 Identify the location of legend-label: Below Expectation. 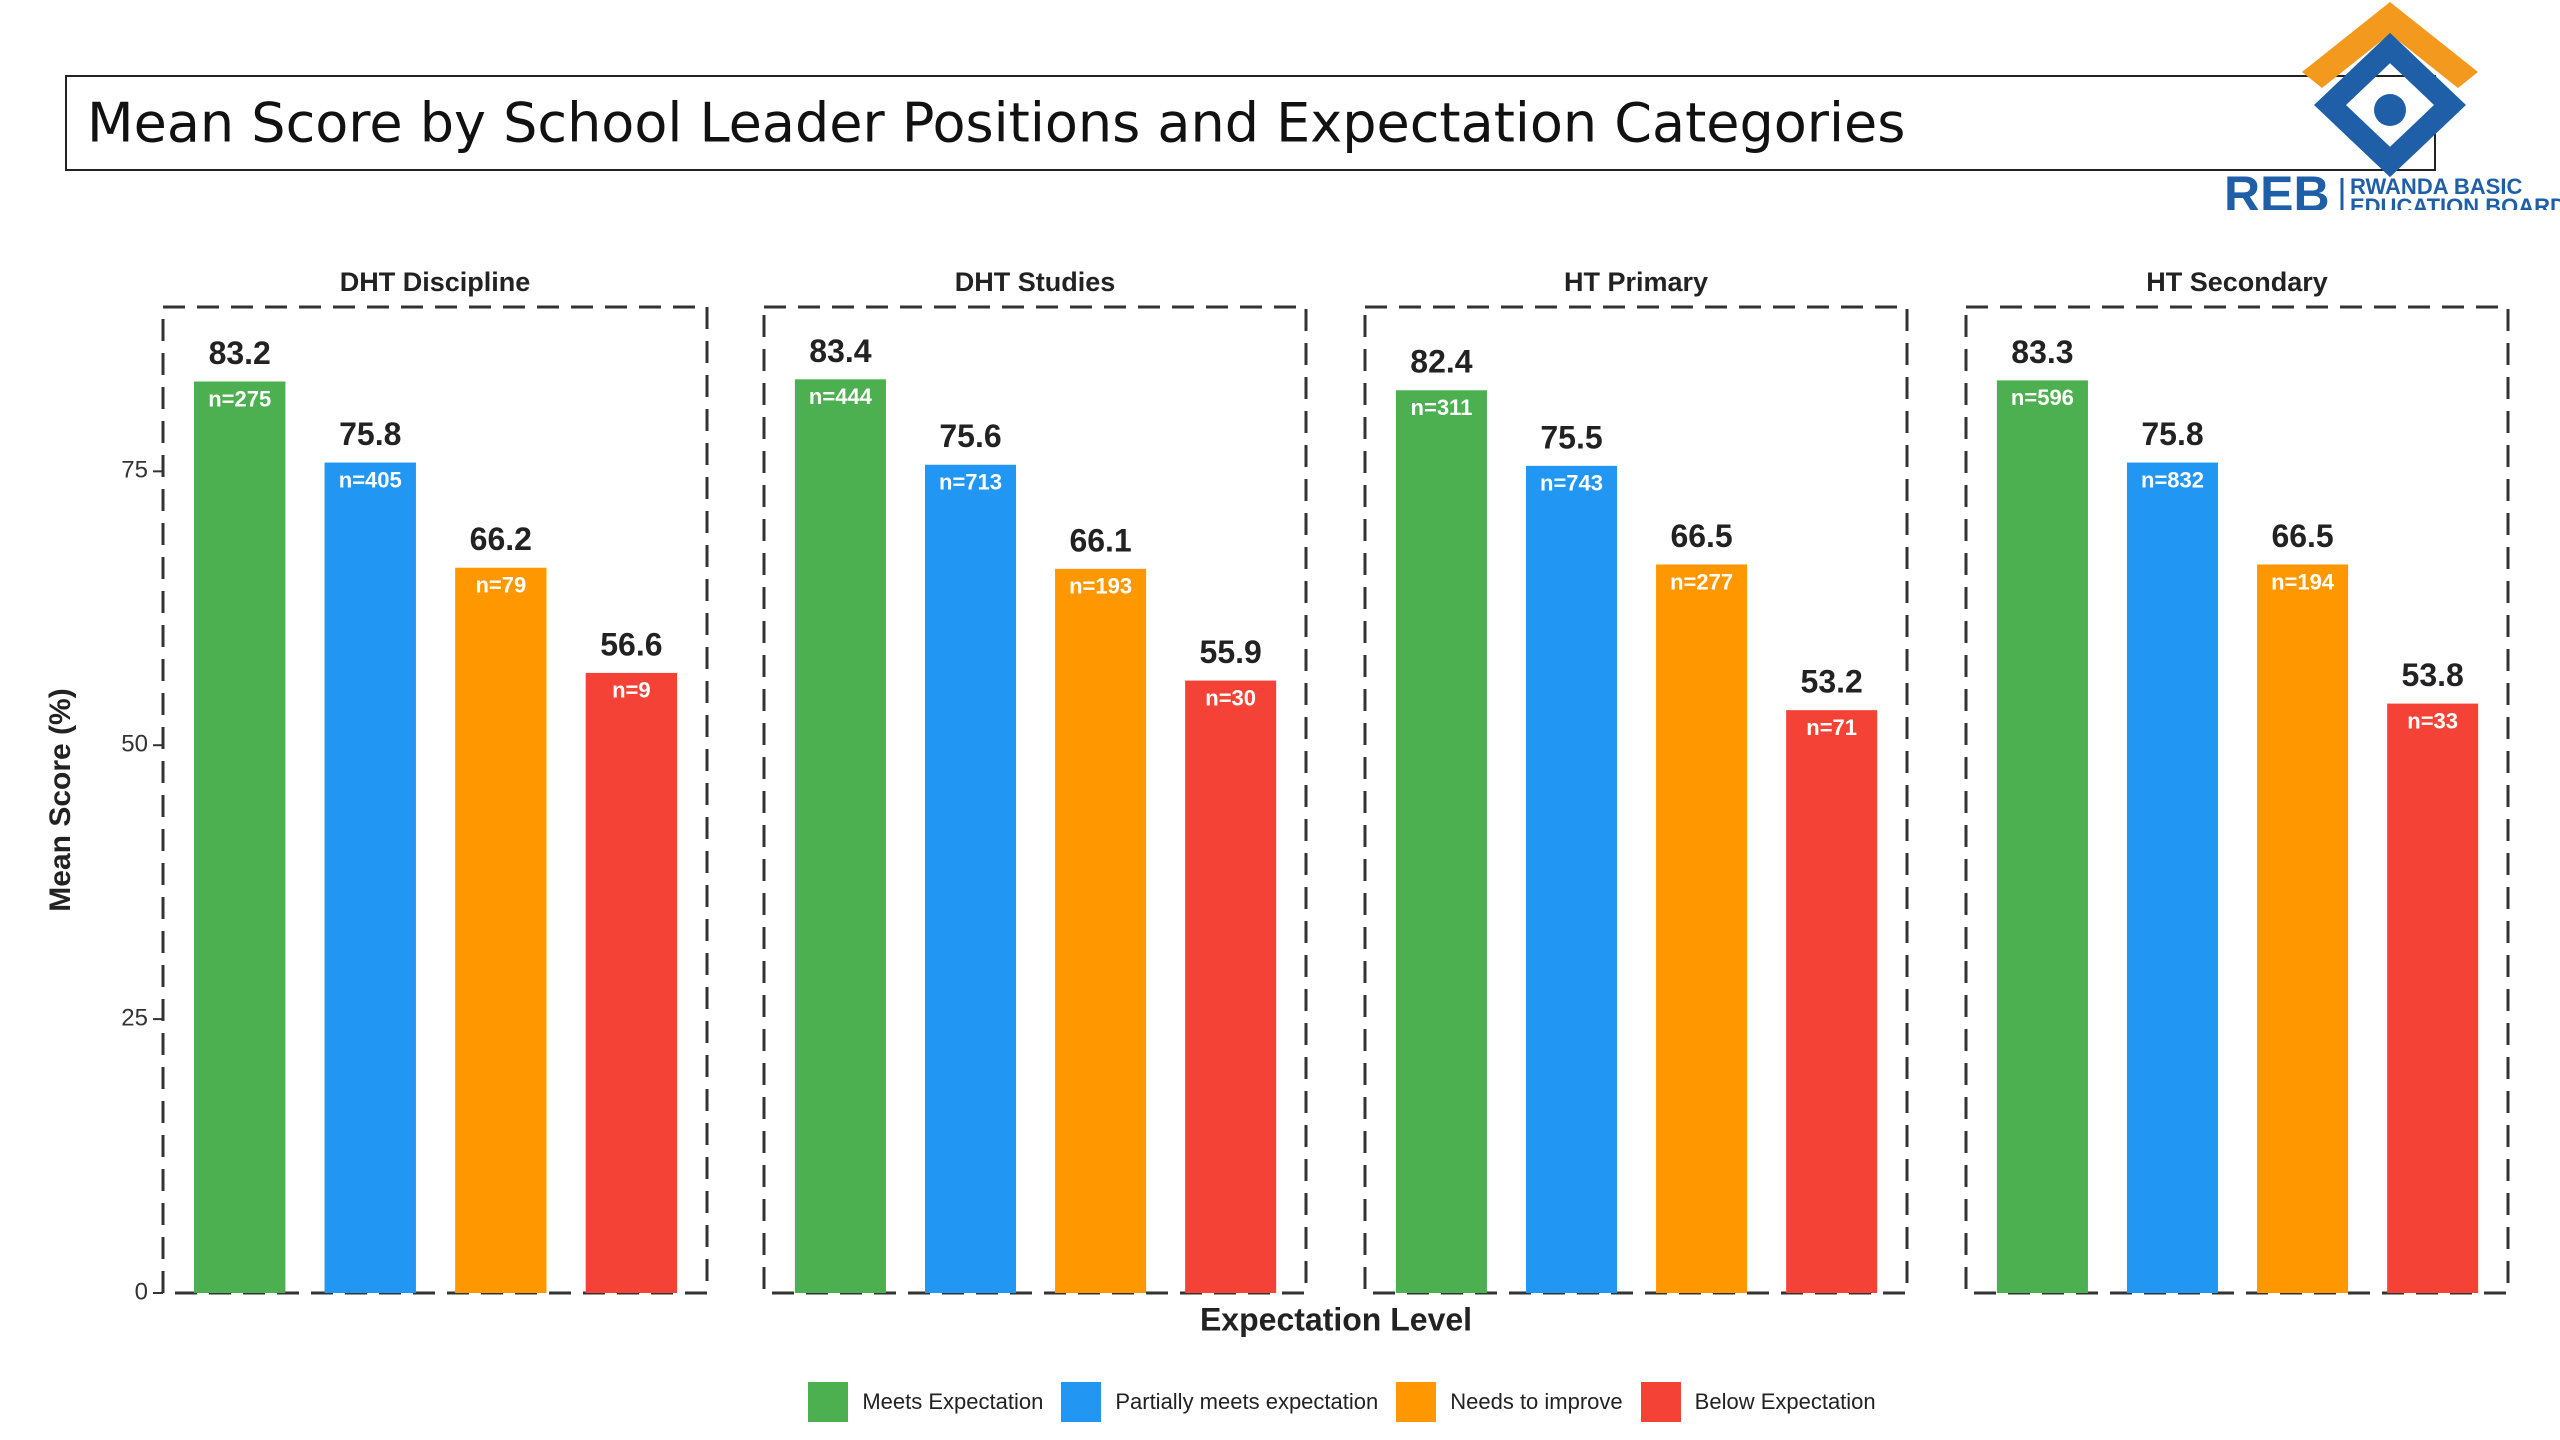
(1785, 1401).